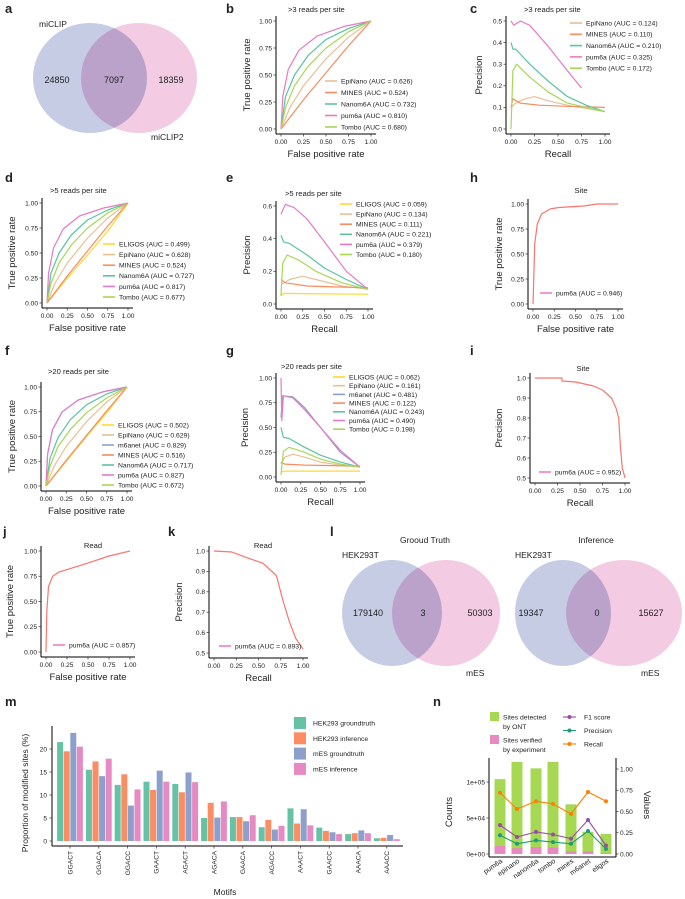 This screenshot has width=685, height=899. I want to click on legend-nanom6a-label: Nanom6A (AUC = 0.732), so click(378, 104).